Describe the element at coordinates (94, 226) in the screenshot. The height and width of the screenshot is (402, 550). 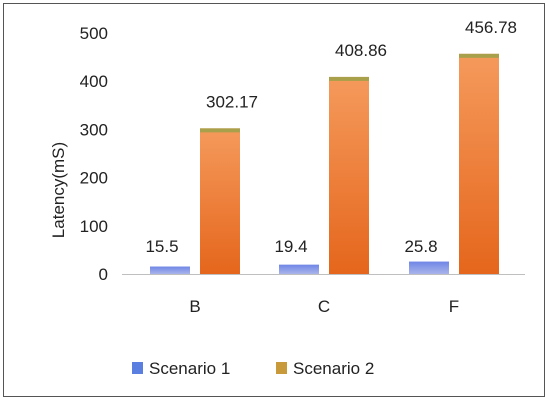
I see `y-tick-label: 100` at that location.